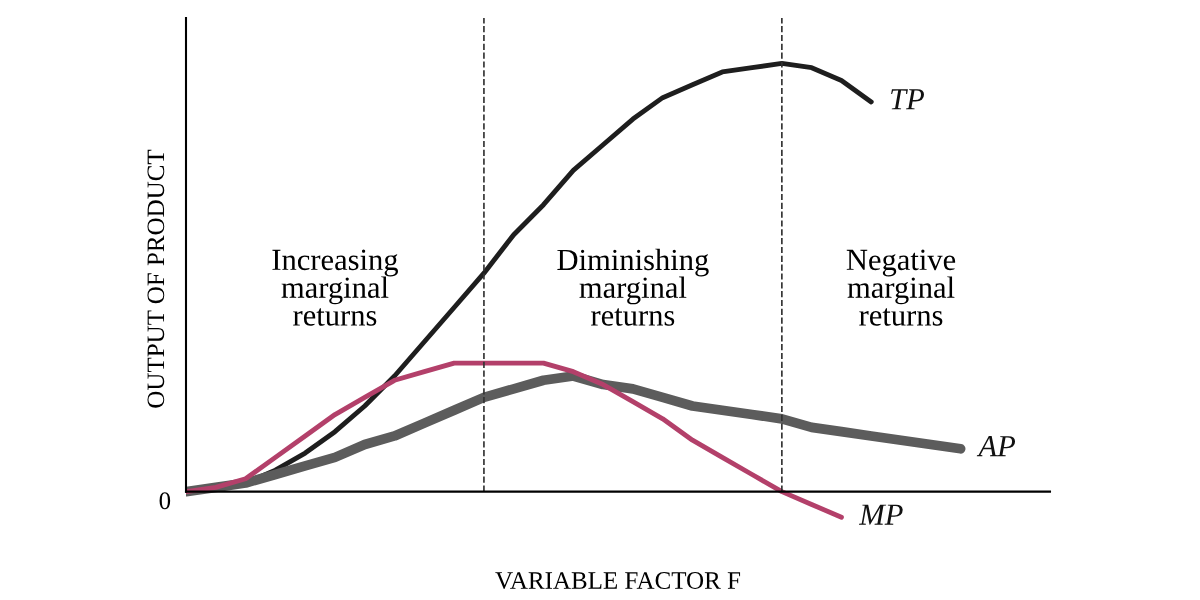 The height and width of the screenshot is (600, 1200). What do you see at coordinates (633, 287) in the screenshot?
I see `annotation: Diminishing marginal returns` at bounding box center [633, 287].